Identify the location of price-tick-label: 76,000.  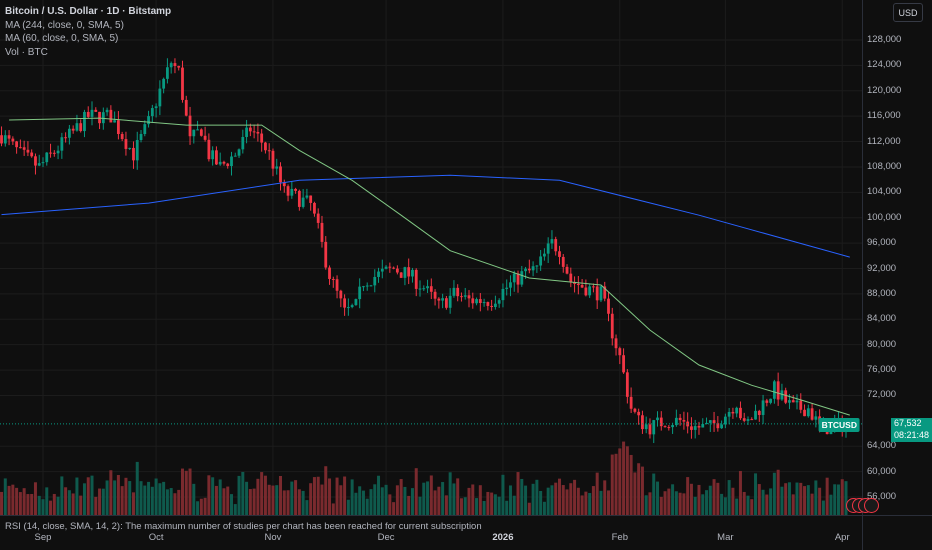
(882, 370).